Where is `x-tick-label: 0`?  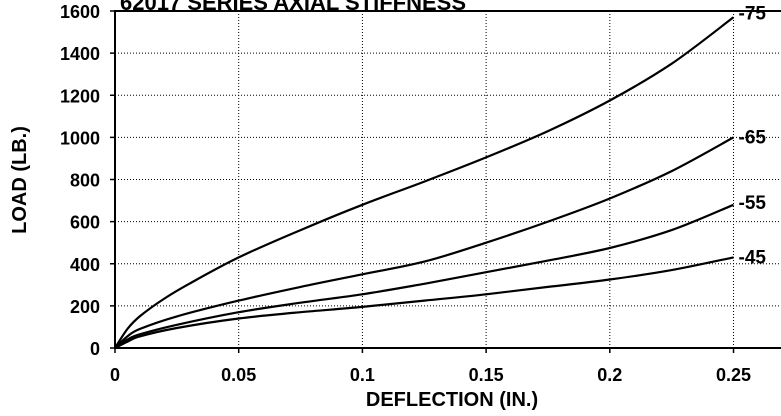 x-tick-label: 0 is located at coordinates (115, 375).